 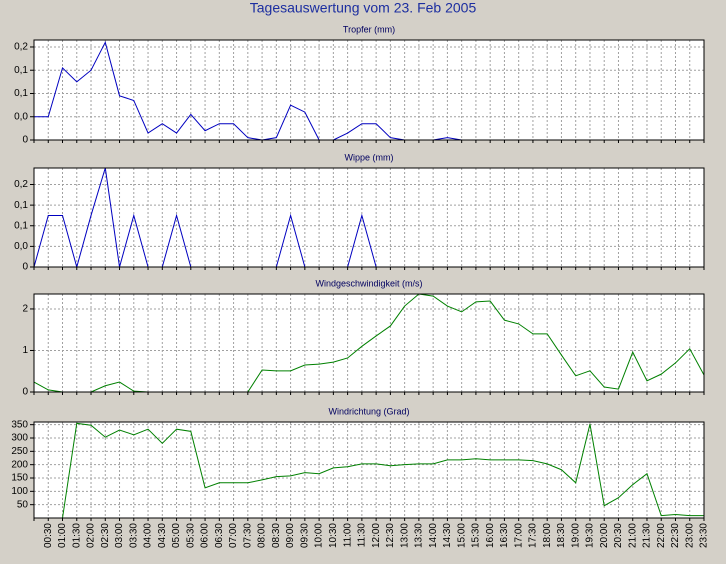 I want to click on x-tick-label: 23:30, so click(x=704, y=535).